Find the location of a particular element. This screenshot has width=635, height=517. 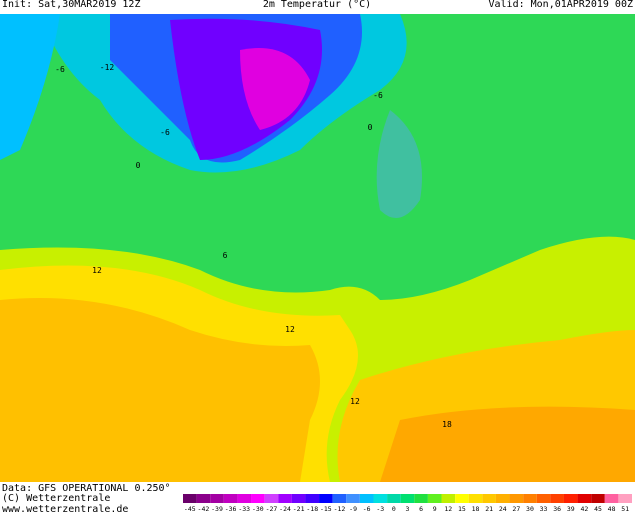

colorbar-label: 3 is located at coordinates (408, 509).